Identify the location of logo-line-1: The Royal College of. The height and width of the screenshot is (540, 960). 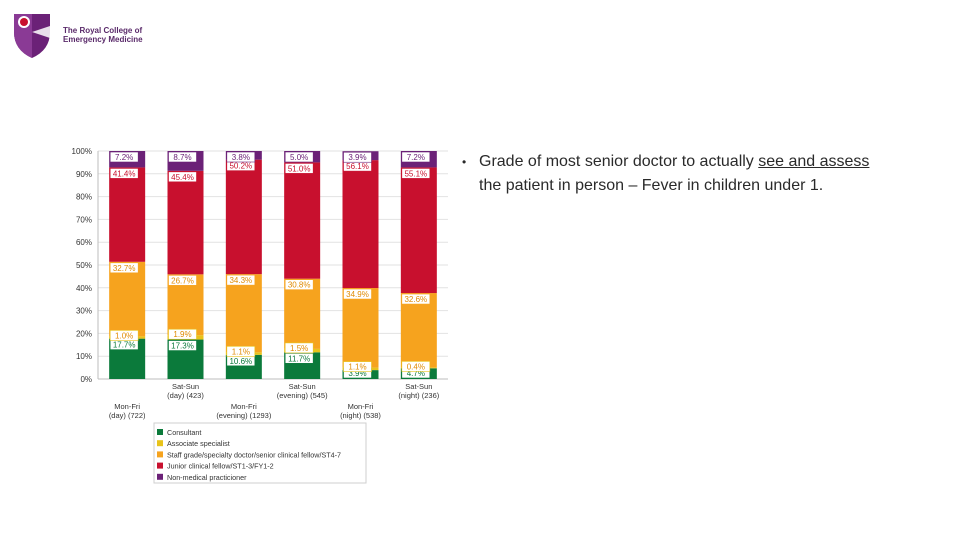
(103, 30).